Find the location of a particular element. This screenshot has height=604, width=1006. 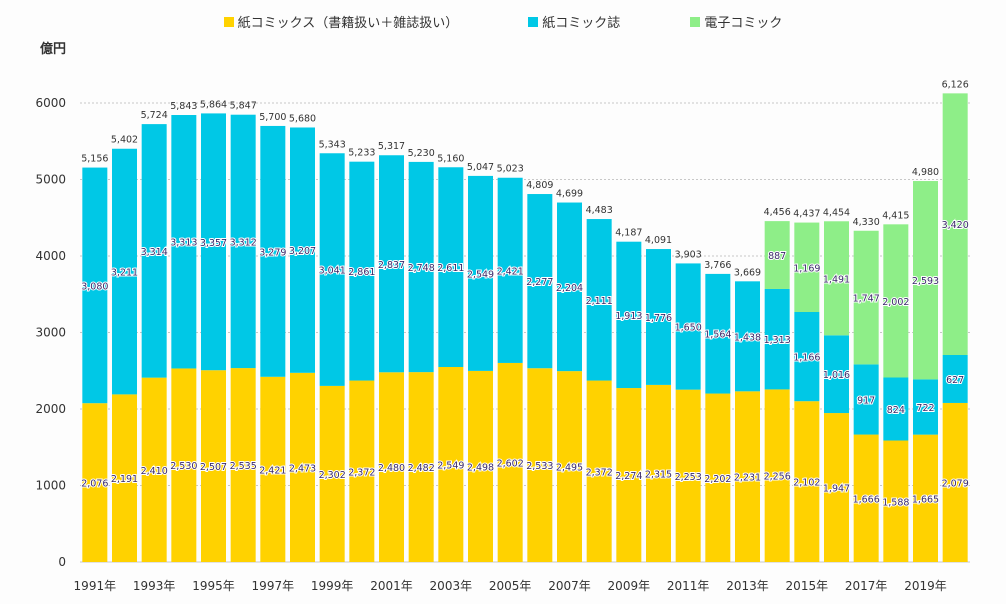

data-label: 2,274 is located at coordinates (628, 476).